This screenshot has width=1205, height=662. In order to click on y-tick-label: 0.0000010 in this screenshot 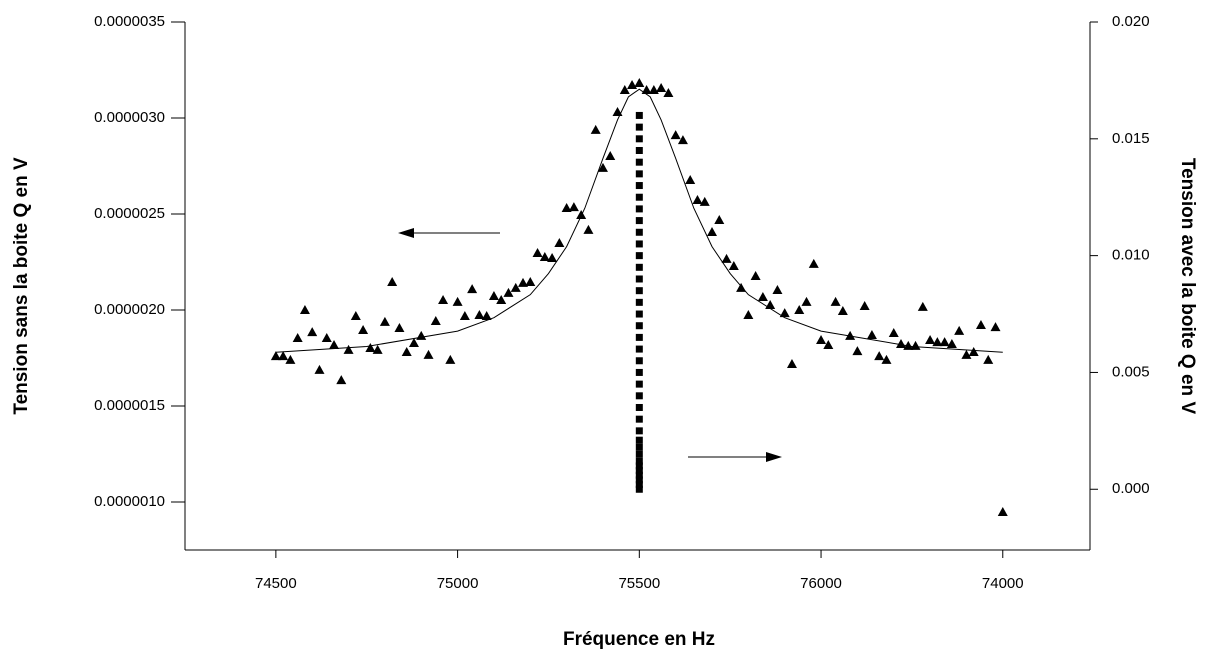, I will do `click(129, 501)`.